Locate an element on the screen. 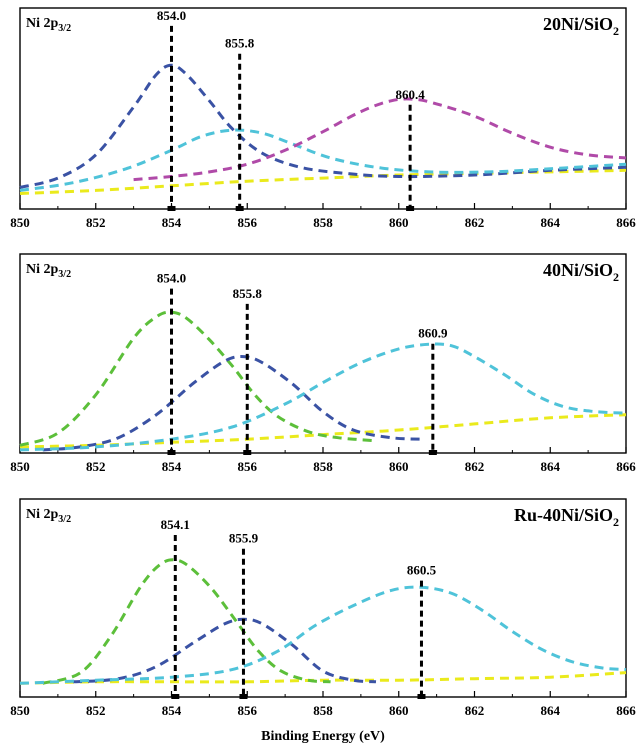  peak-label: 854.1 is located at coordinates (175, 524).